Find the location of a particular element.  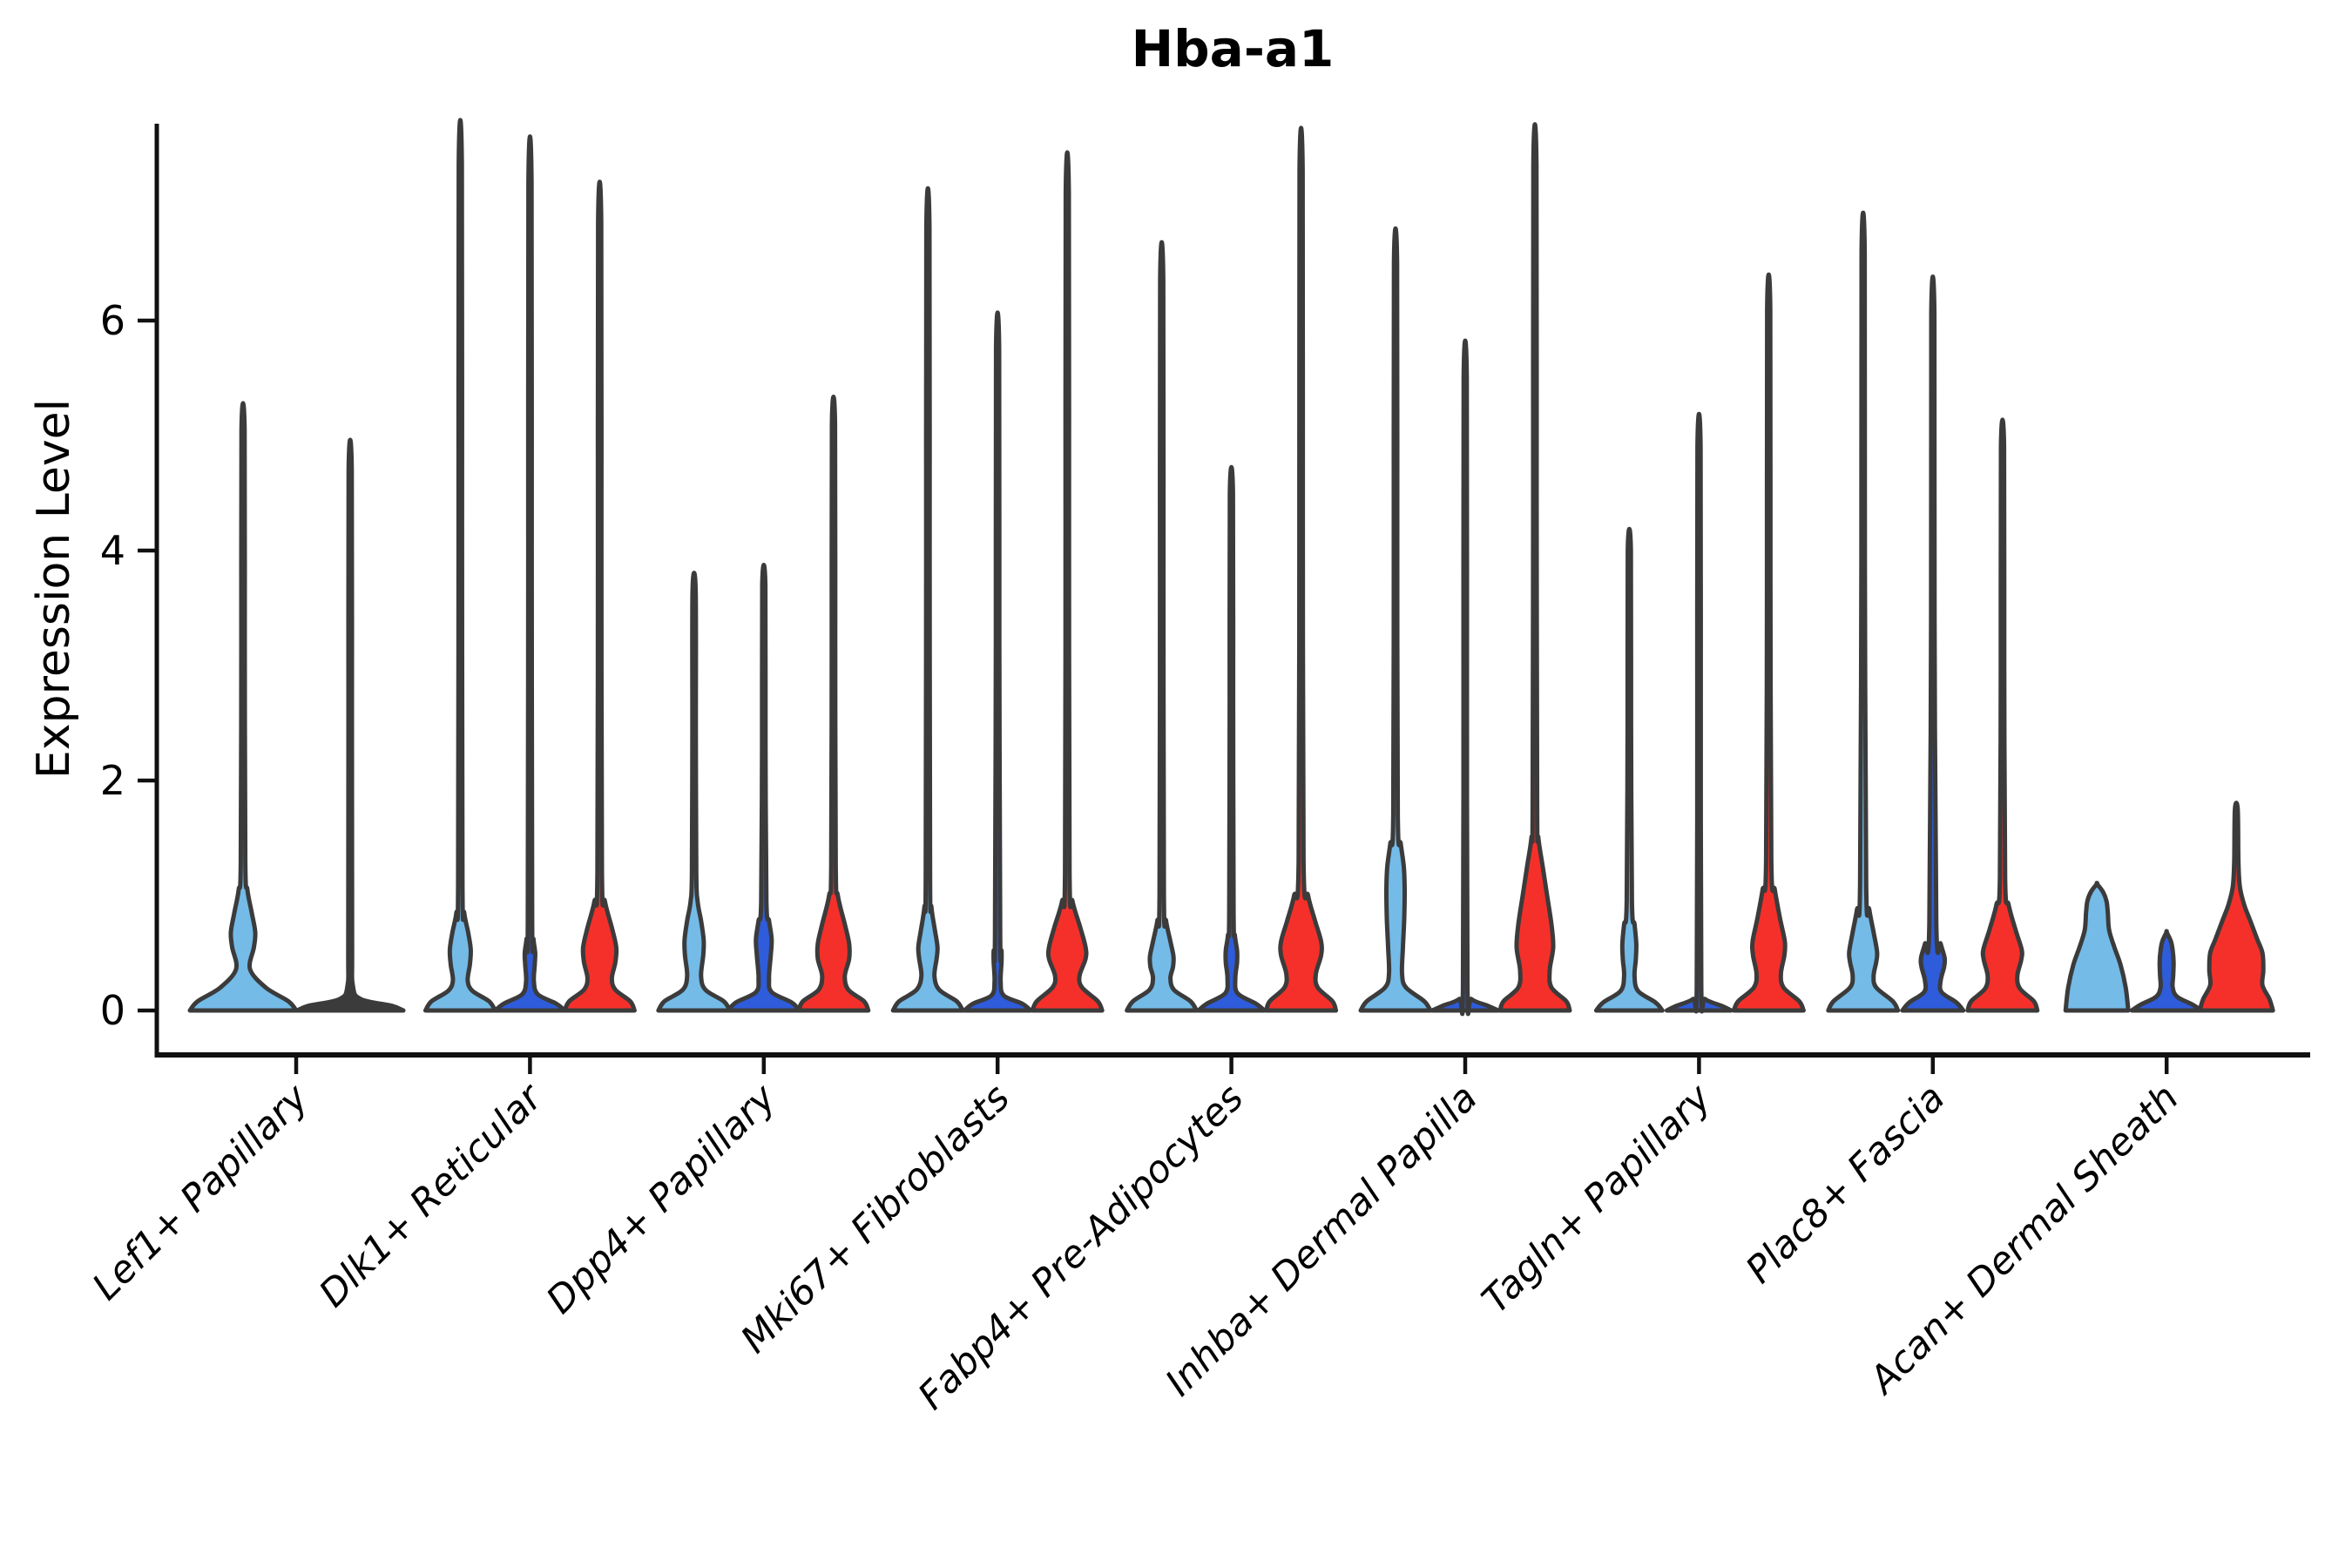

chart-title: Hba-a1 is located at coordinates (1233, 48).